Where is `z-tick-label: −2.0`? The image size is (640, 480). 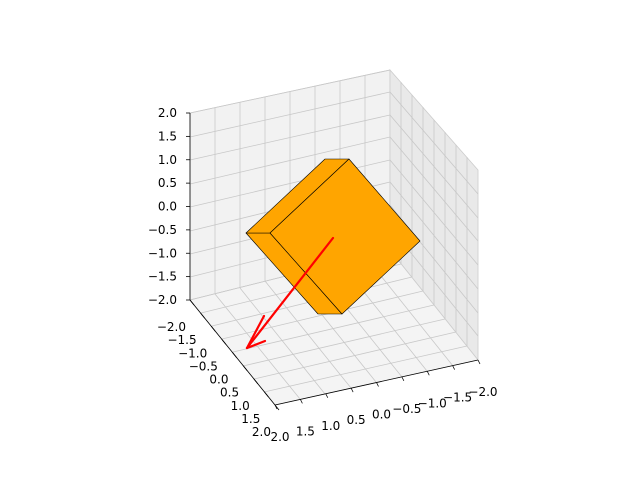 z-tick-label: −2.0 is located at coordinates (162, 300).